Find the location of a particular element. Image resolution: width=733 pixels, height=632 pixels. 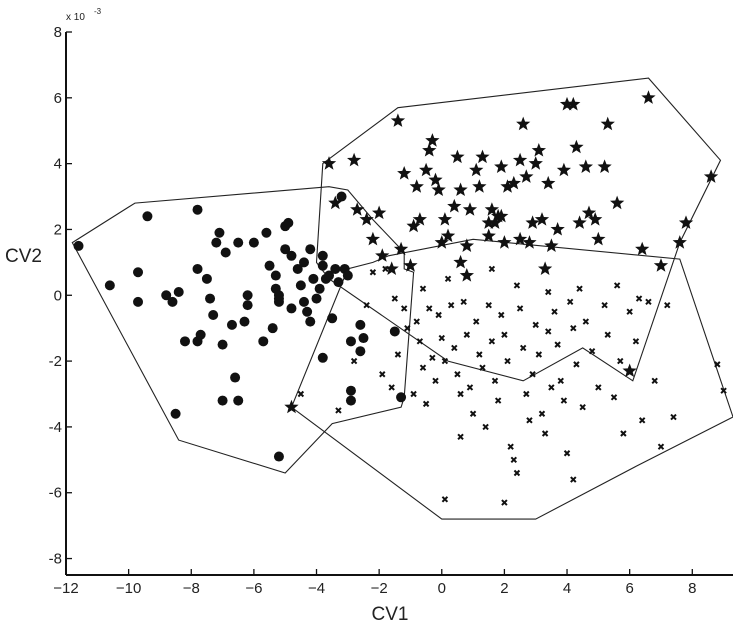

y-exponent-power: -3 is located at coordinates (98, 11).